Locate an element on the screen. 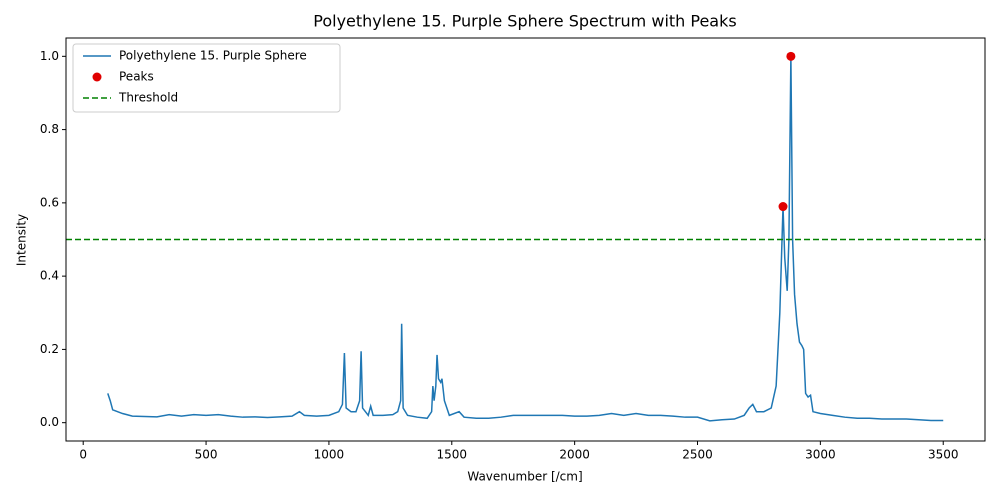  legend-label: Polyethylene 15. Purple Sphere is located at coordinates (213, 56).